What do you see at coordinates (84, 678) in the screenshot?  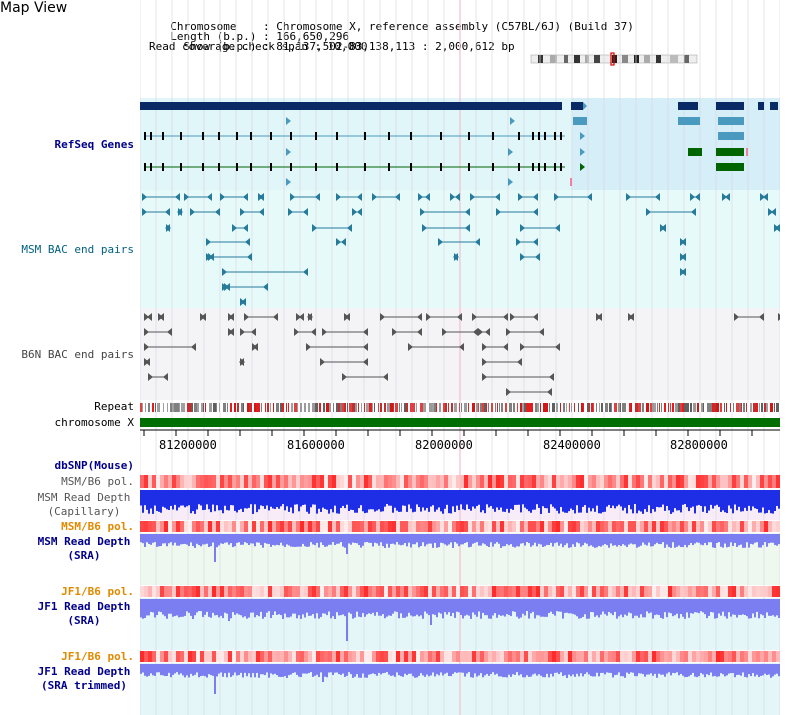 I see `jf1-depth-trimmed-label: JF1 Read Depth (SRA trimmed)` at bounding box center [84, 678].